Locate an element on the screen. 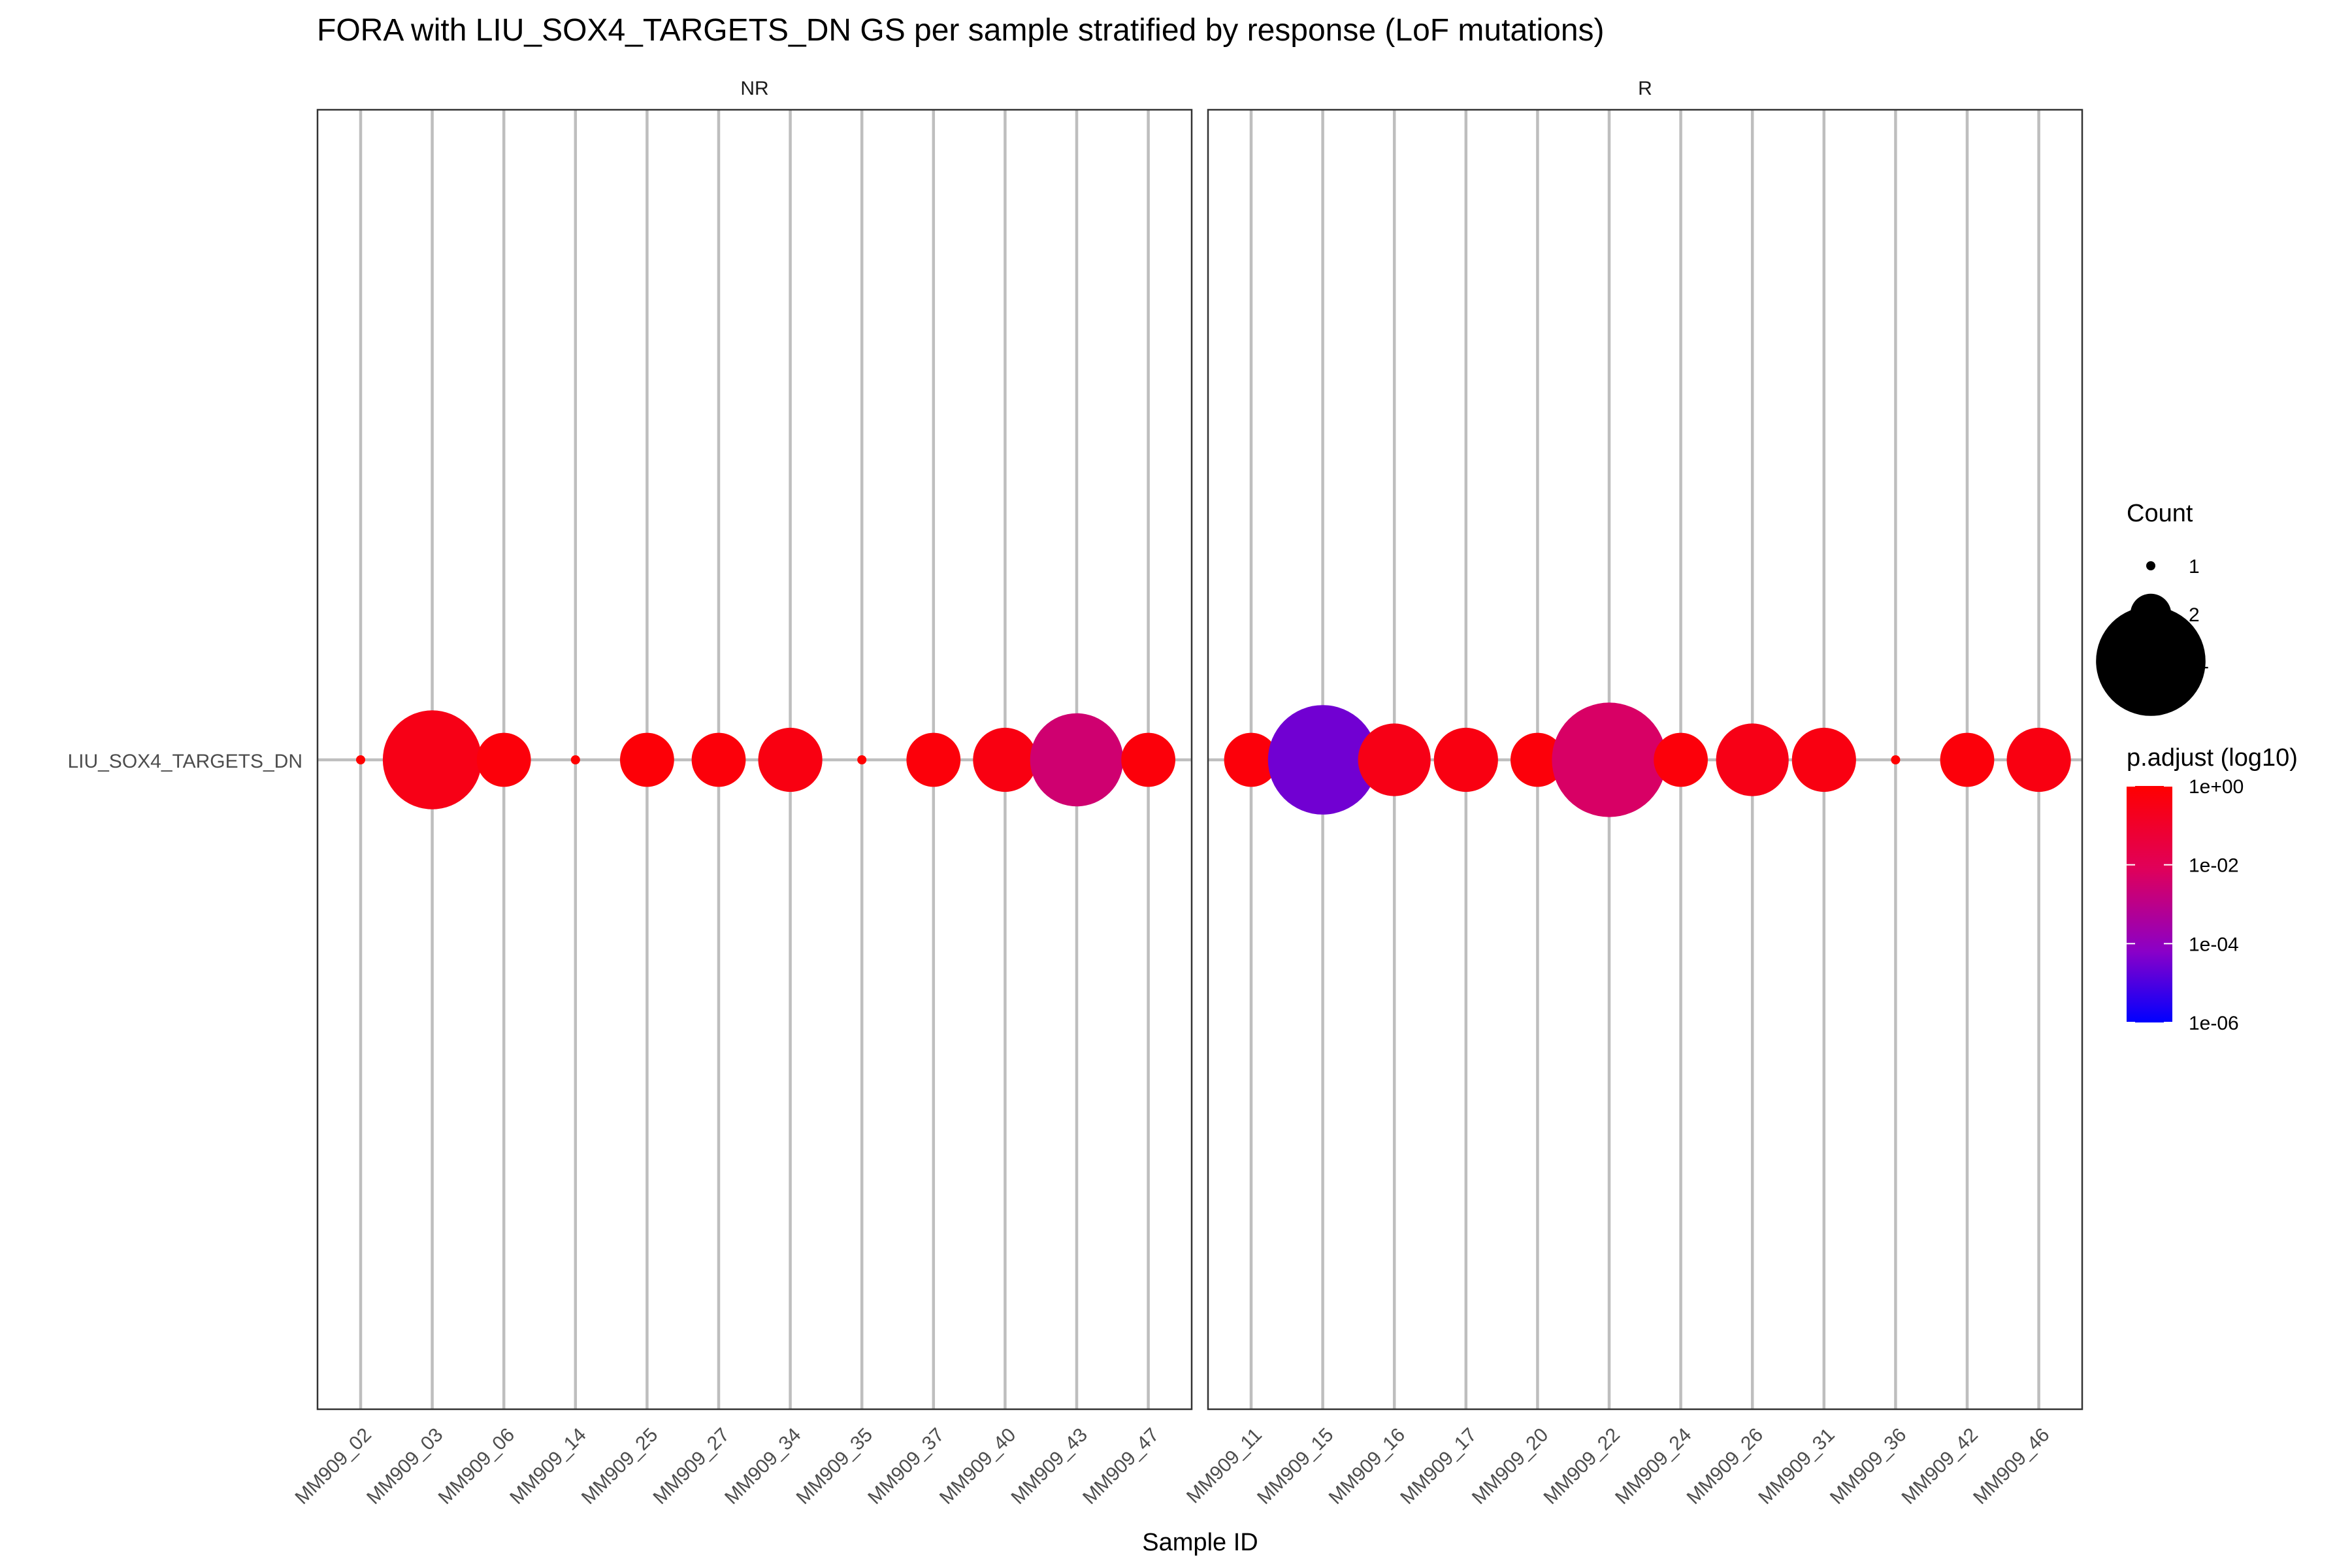 The image size is (2352, 1568). x-axis-title: Sample ID is located at coordinates (1200, 1542).